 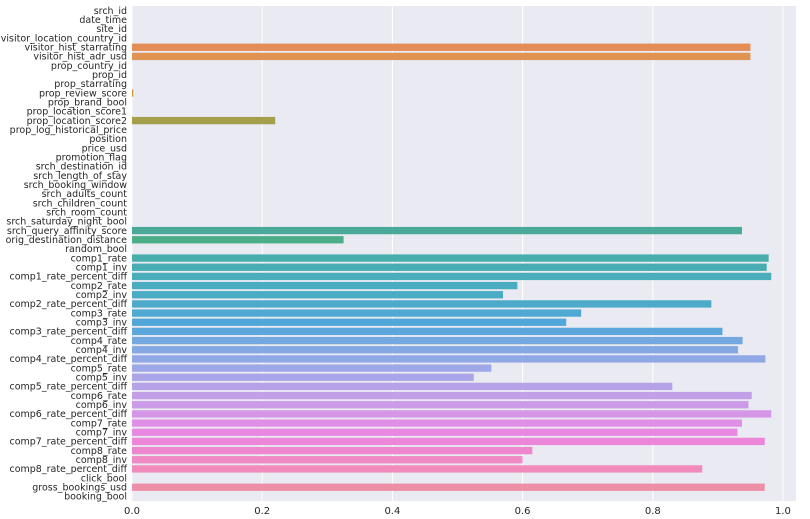 I want to click on x-tick-label: 0.8, so click(x=653, y=511).